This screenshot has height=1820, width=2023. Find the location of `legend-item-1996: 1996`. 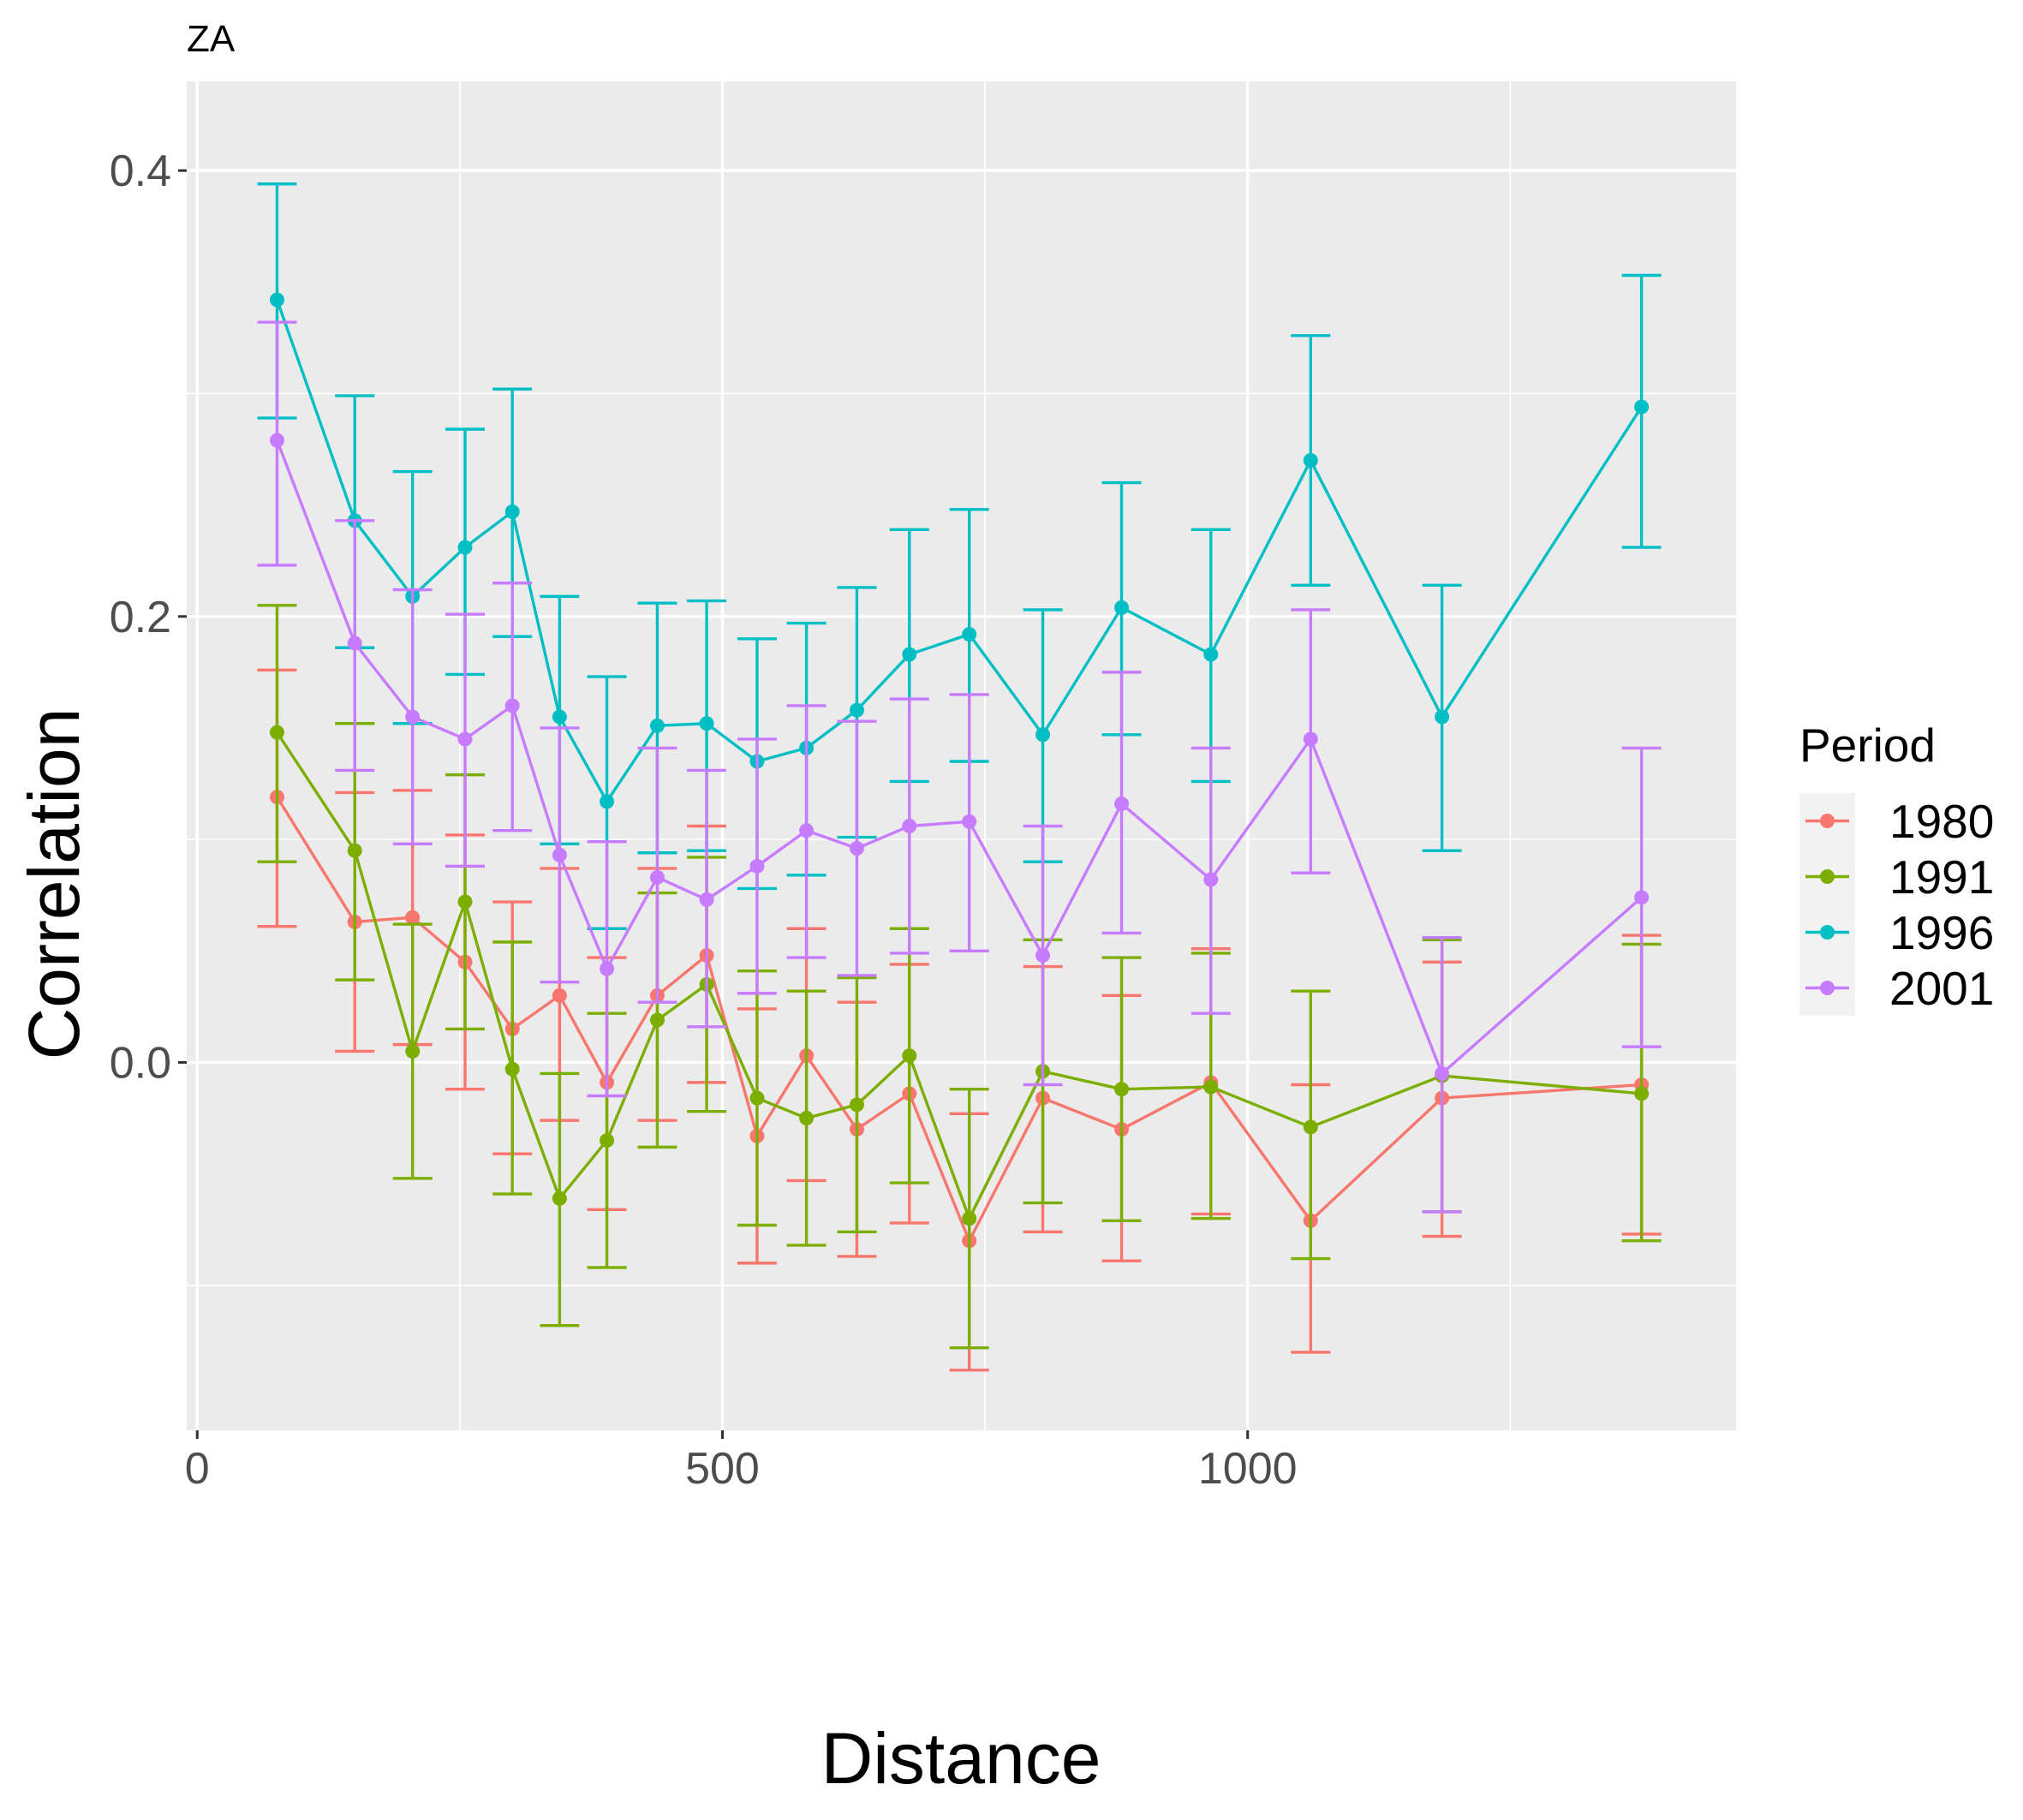

legend-item-1996: 1996 is located at coordinates (1897, 932).